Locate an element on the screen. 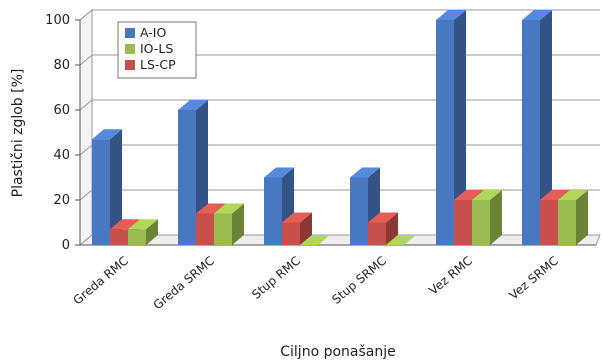 The image size is (603, 363). y-tick-label: 20 is located at coordinates (61, 200).